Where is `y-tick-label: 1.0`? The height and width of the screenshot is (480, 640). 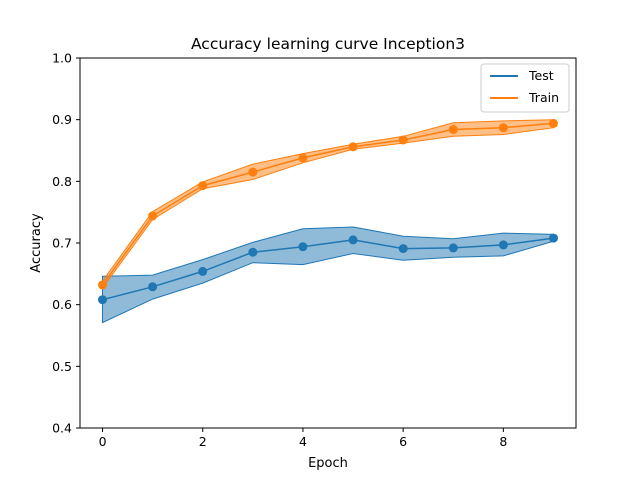 y-tick-label: 1.0 is located at coordinates (62, 58).